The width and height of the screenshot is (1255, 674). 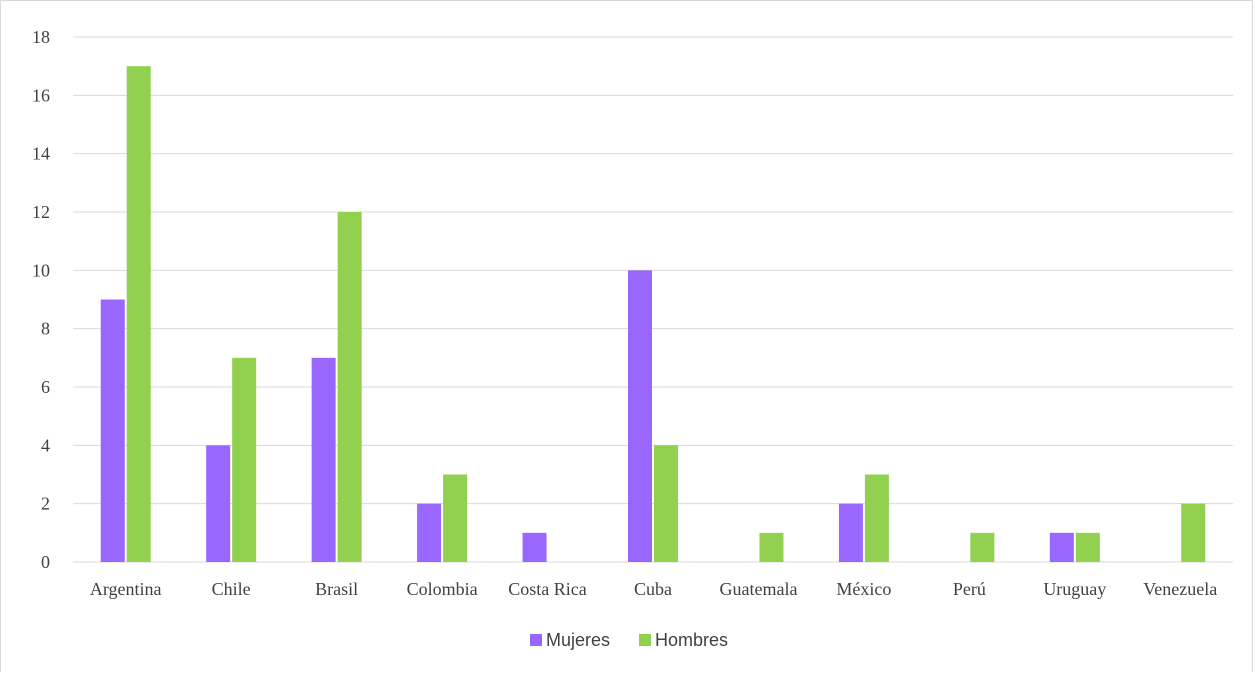 I want to click on x-tick-label: Uruguay, so click(x=1074, y=589).